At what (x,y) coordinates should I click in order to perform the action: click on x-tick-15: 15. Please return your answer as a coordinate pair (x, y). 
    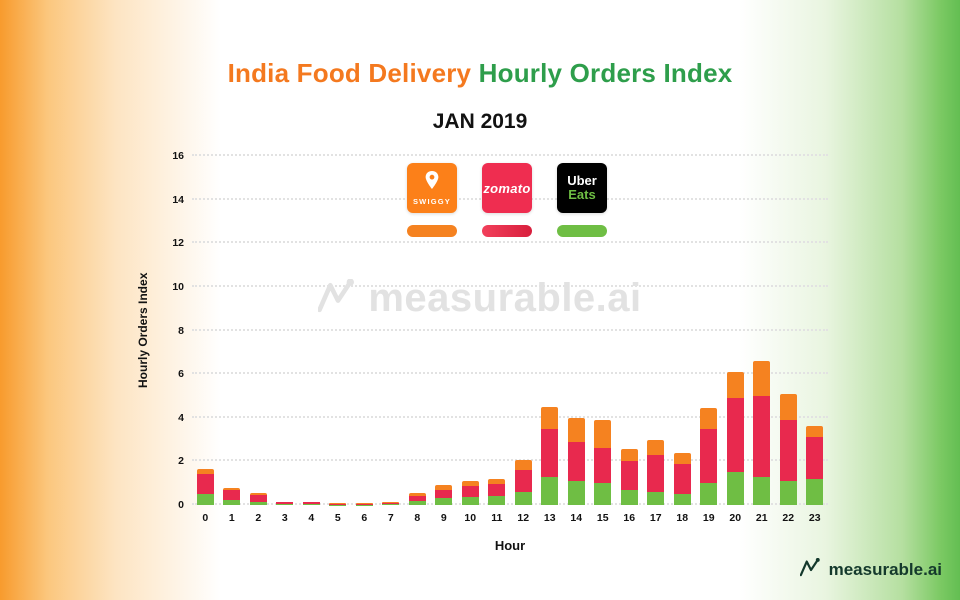
    Looking at the image, I should click on (602, 518).